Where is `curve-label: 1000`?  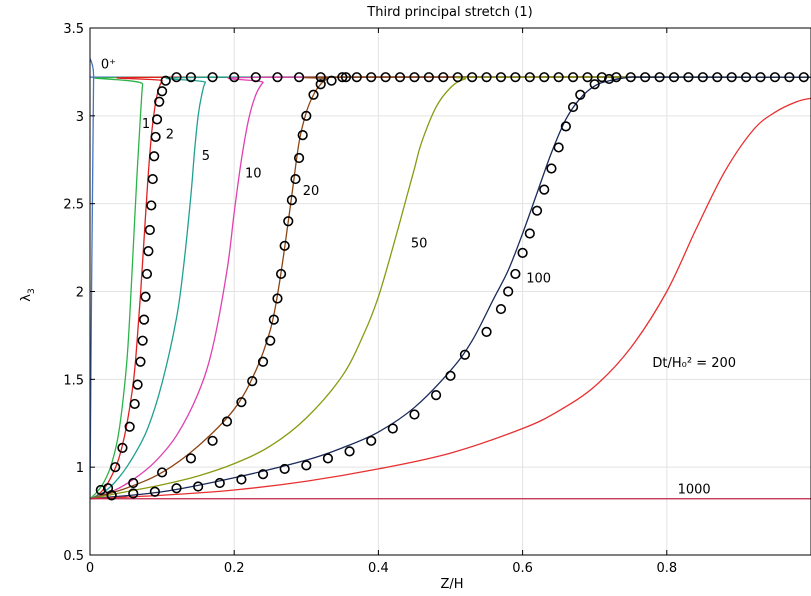 curve-label: 1000 is located at coordinates (694, 490).